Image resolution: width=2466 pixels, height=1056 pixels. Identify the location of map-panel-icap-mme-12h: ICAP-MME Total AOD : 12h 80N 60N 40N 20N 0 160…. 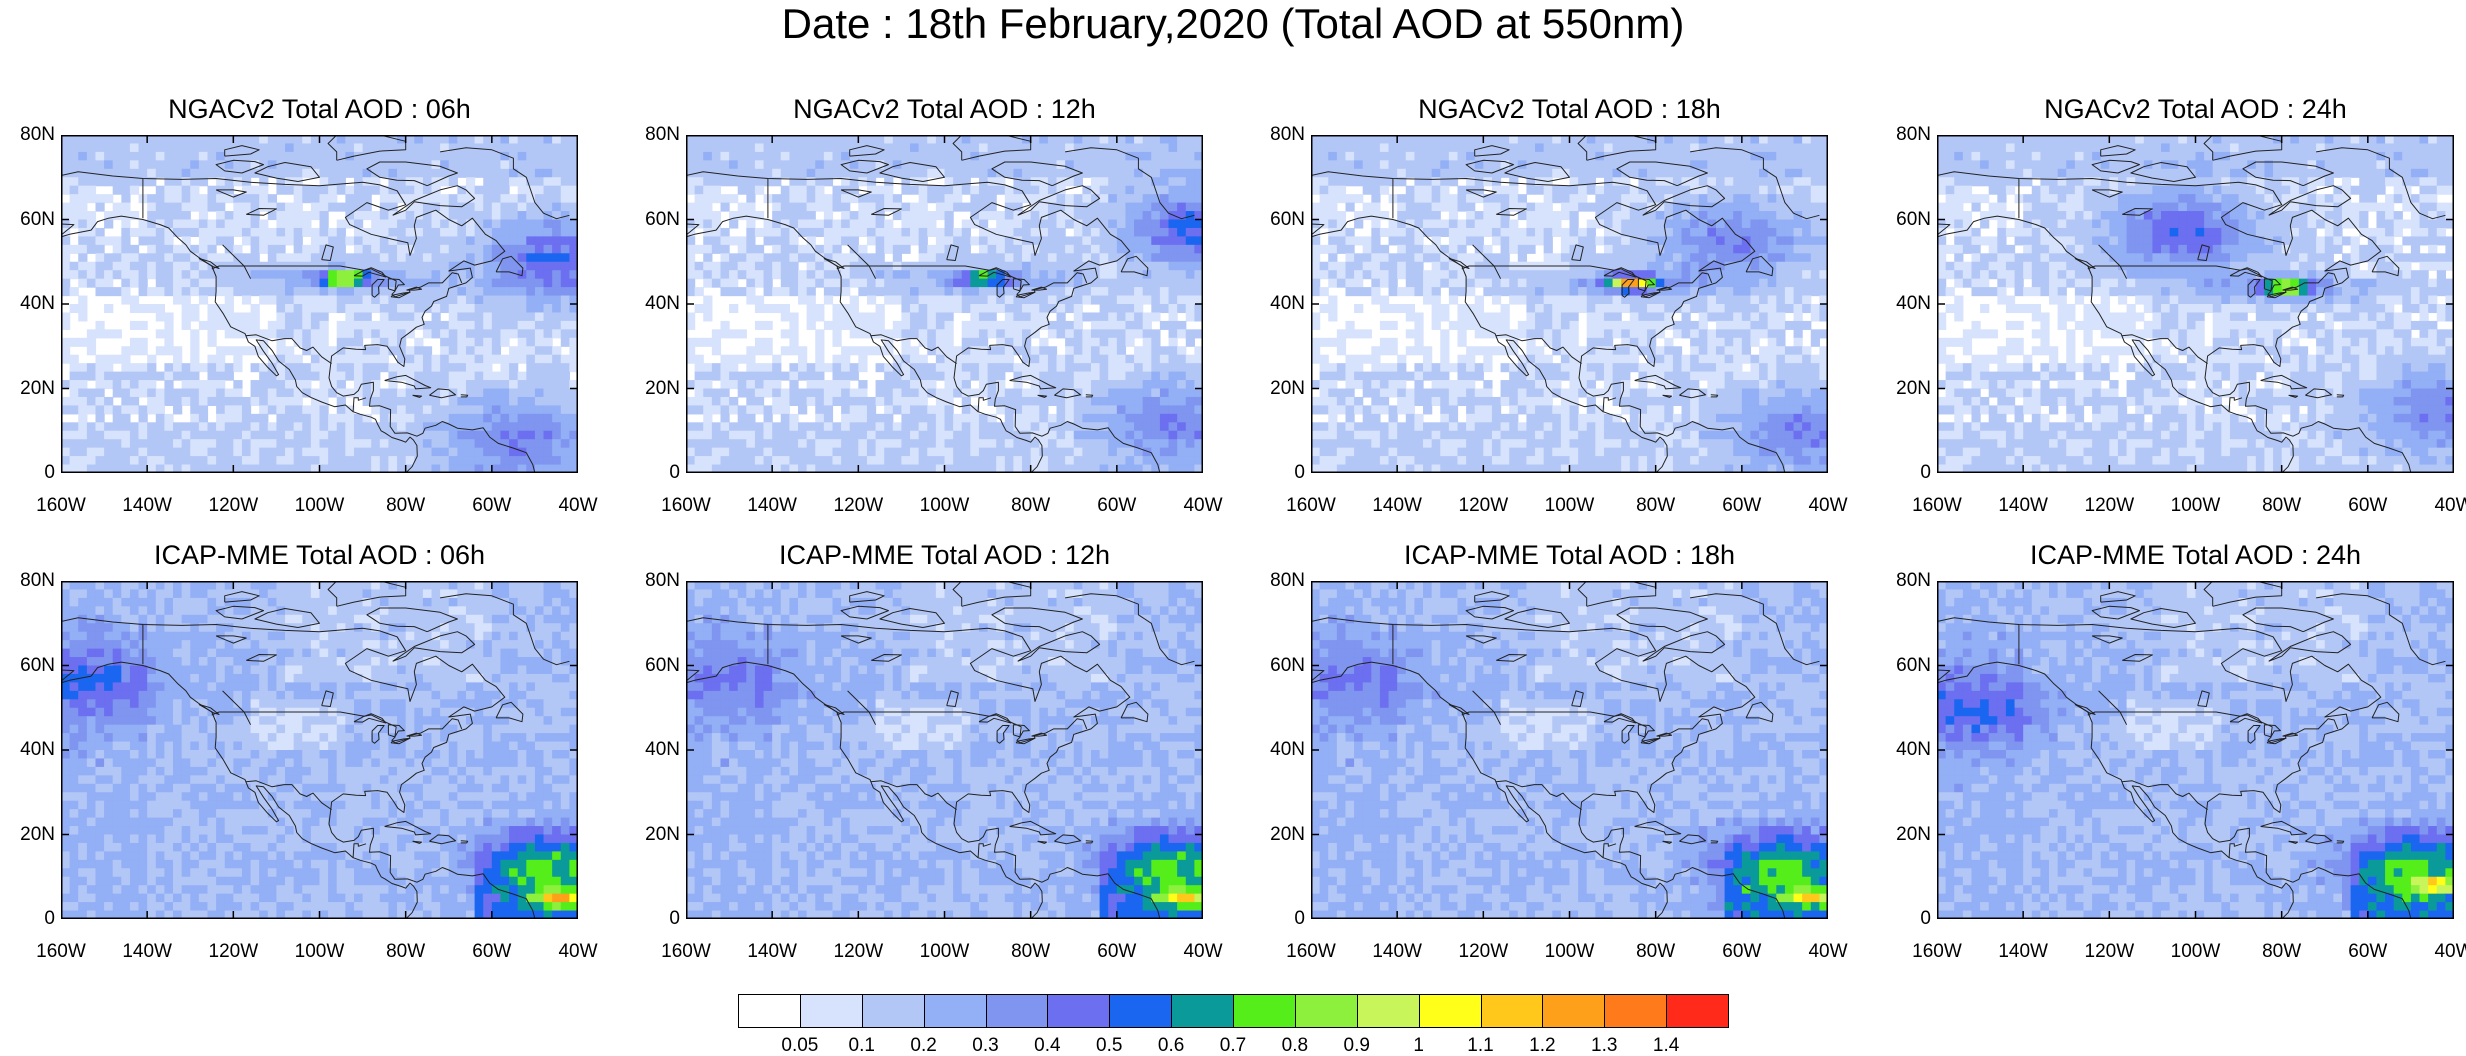
(933, 751).